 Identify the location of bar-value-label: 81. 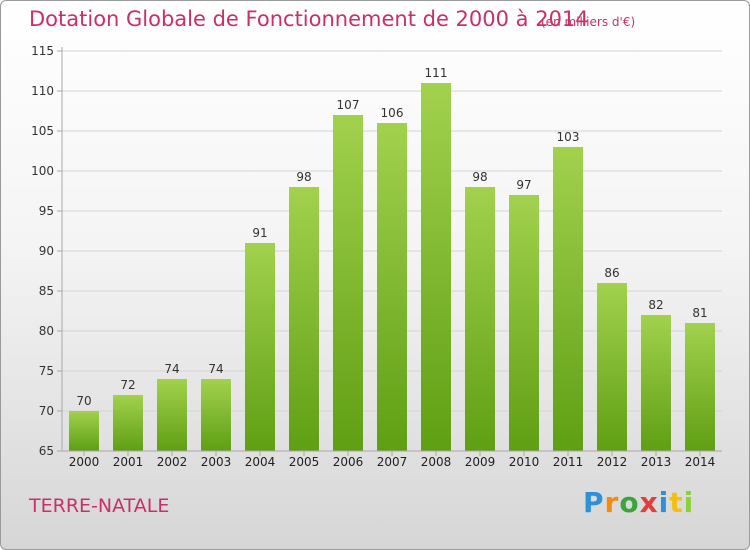
(699, 313).